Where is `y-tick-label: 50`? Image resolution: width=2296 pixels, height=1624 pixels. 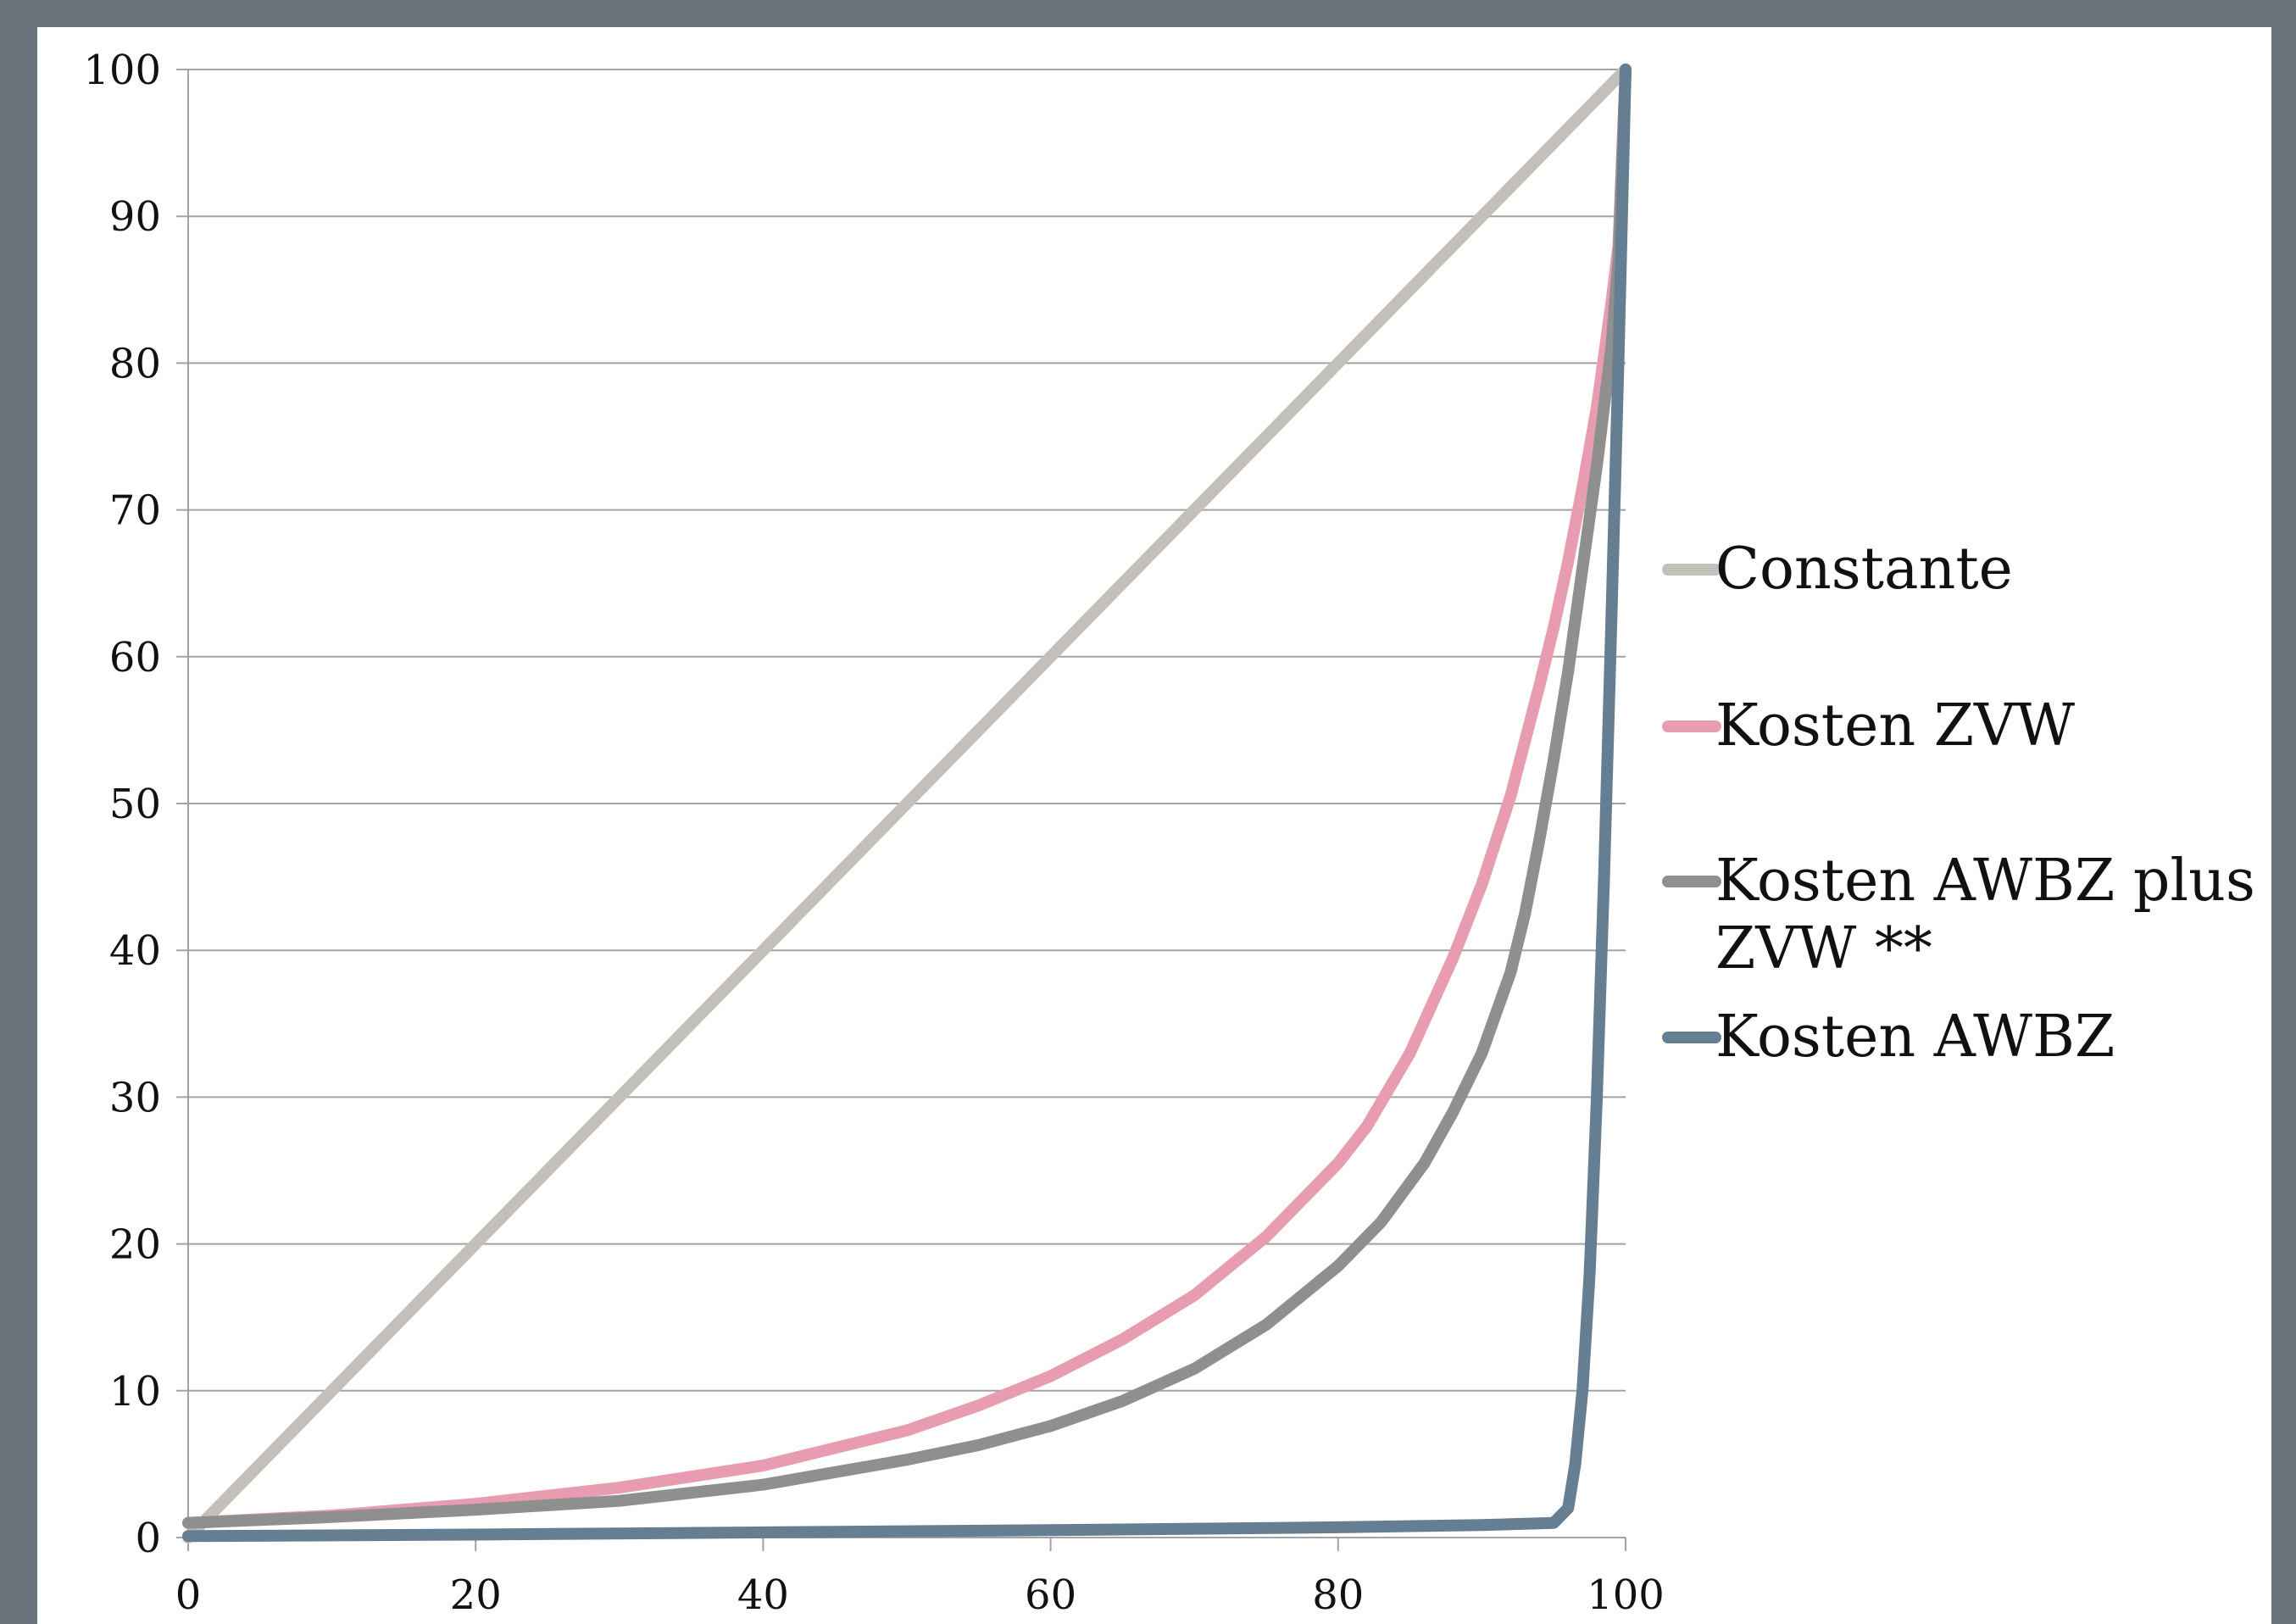 y-tick-label: 50 is located at coordinates (135, 804).